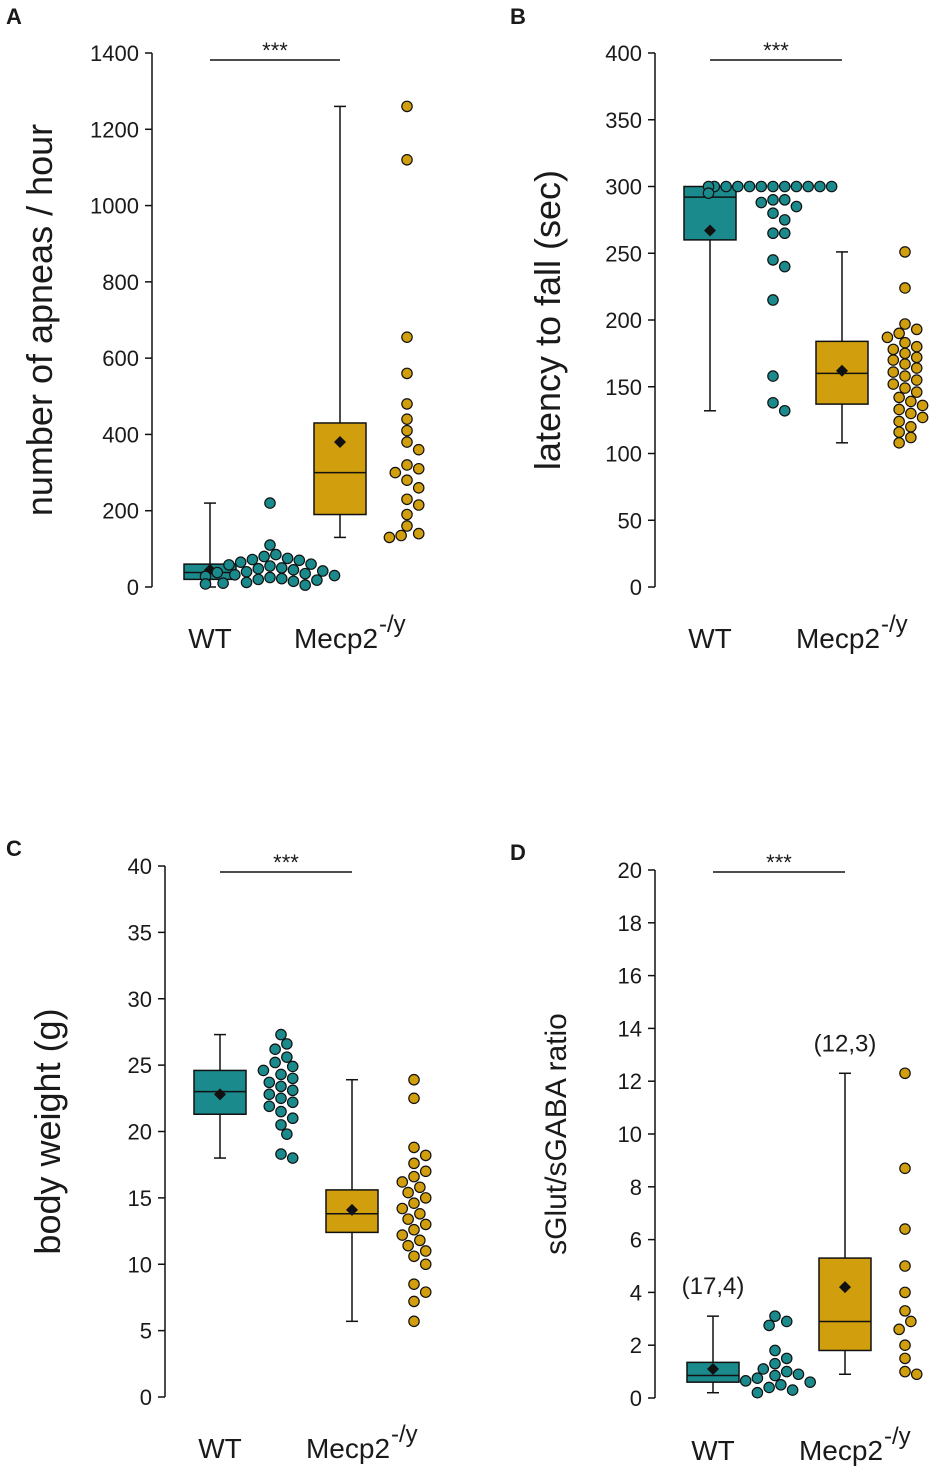 Image resolution: width=950 pixels, height=1476 pixels. I want to click on y-tick-label: 6, so click(636, 1240).